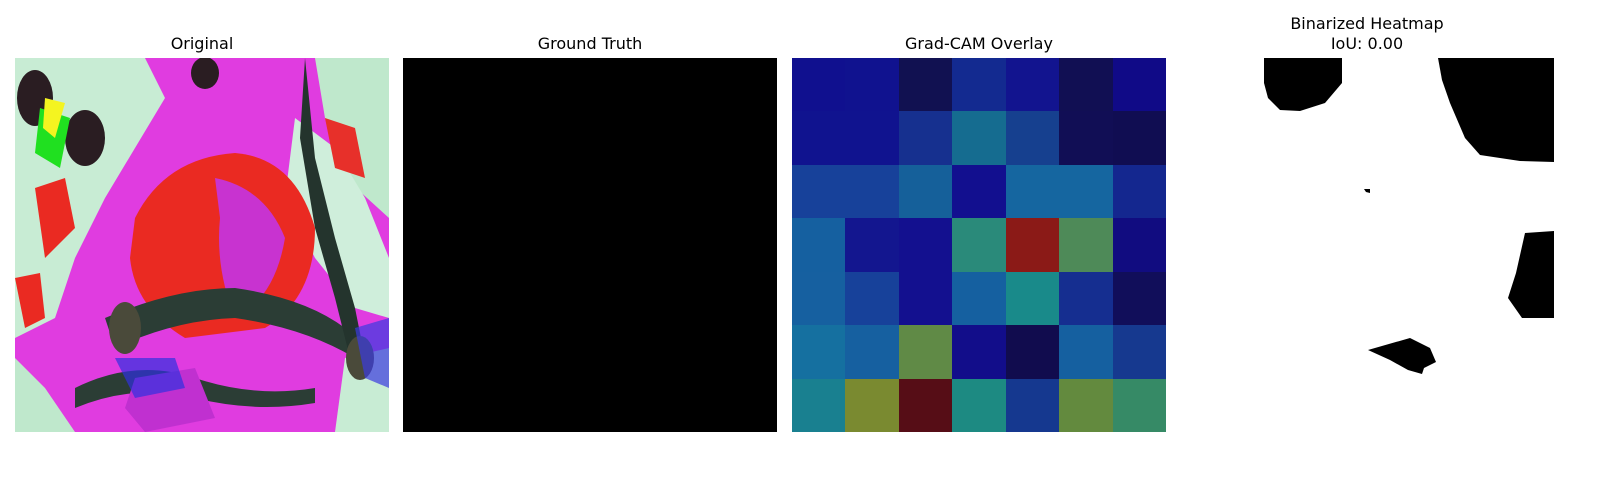  I want to click on binarized-title-block: Binarized Heatmap IoU: 0.00, so click(1367, 34).